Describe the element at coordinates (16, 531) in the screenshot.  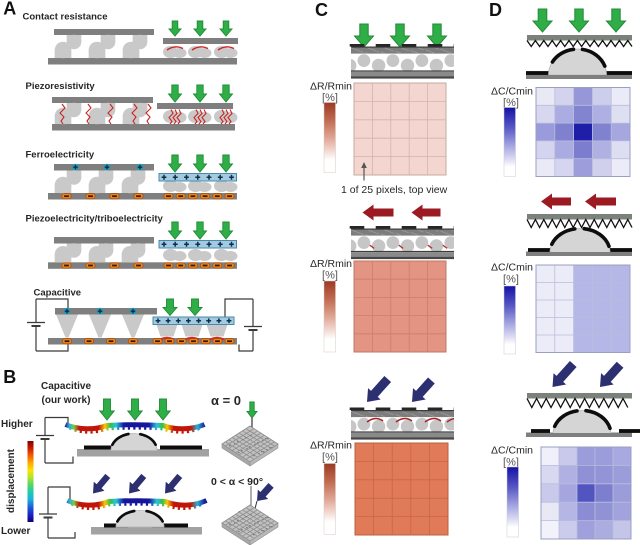
I see `svg-text: Lower` at that location.